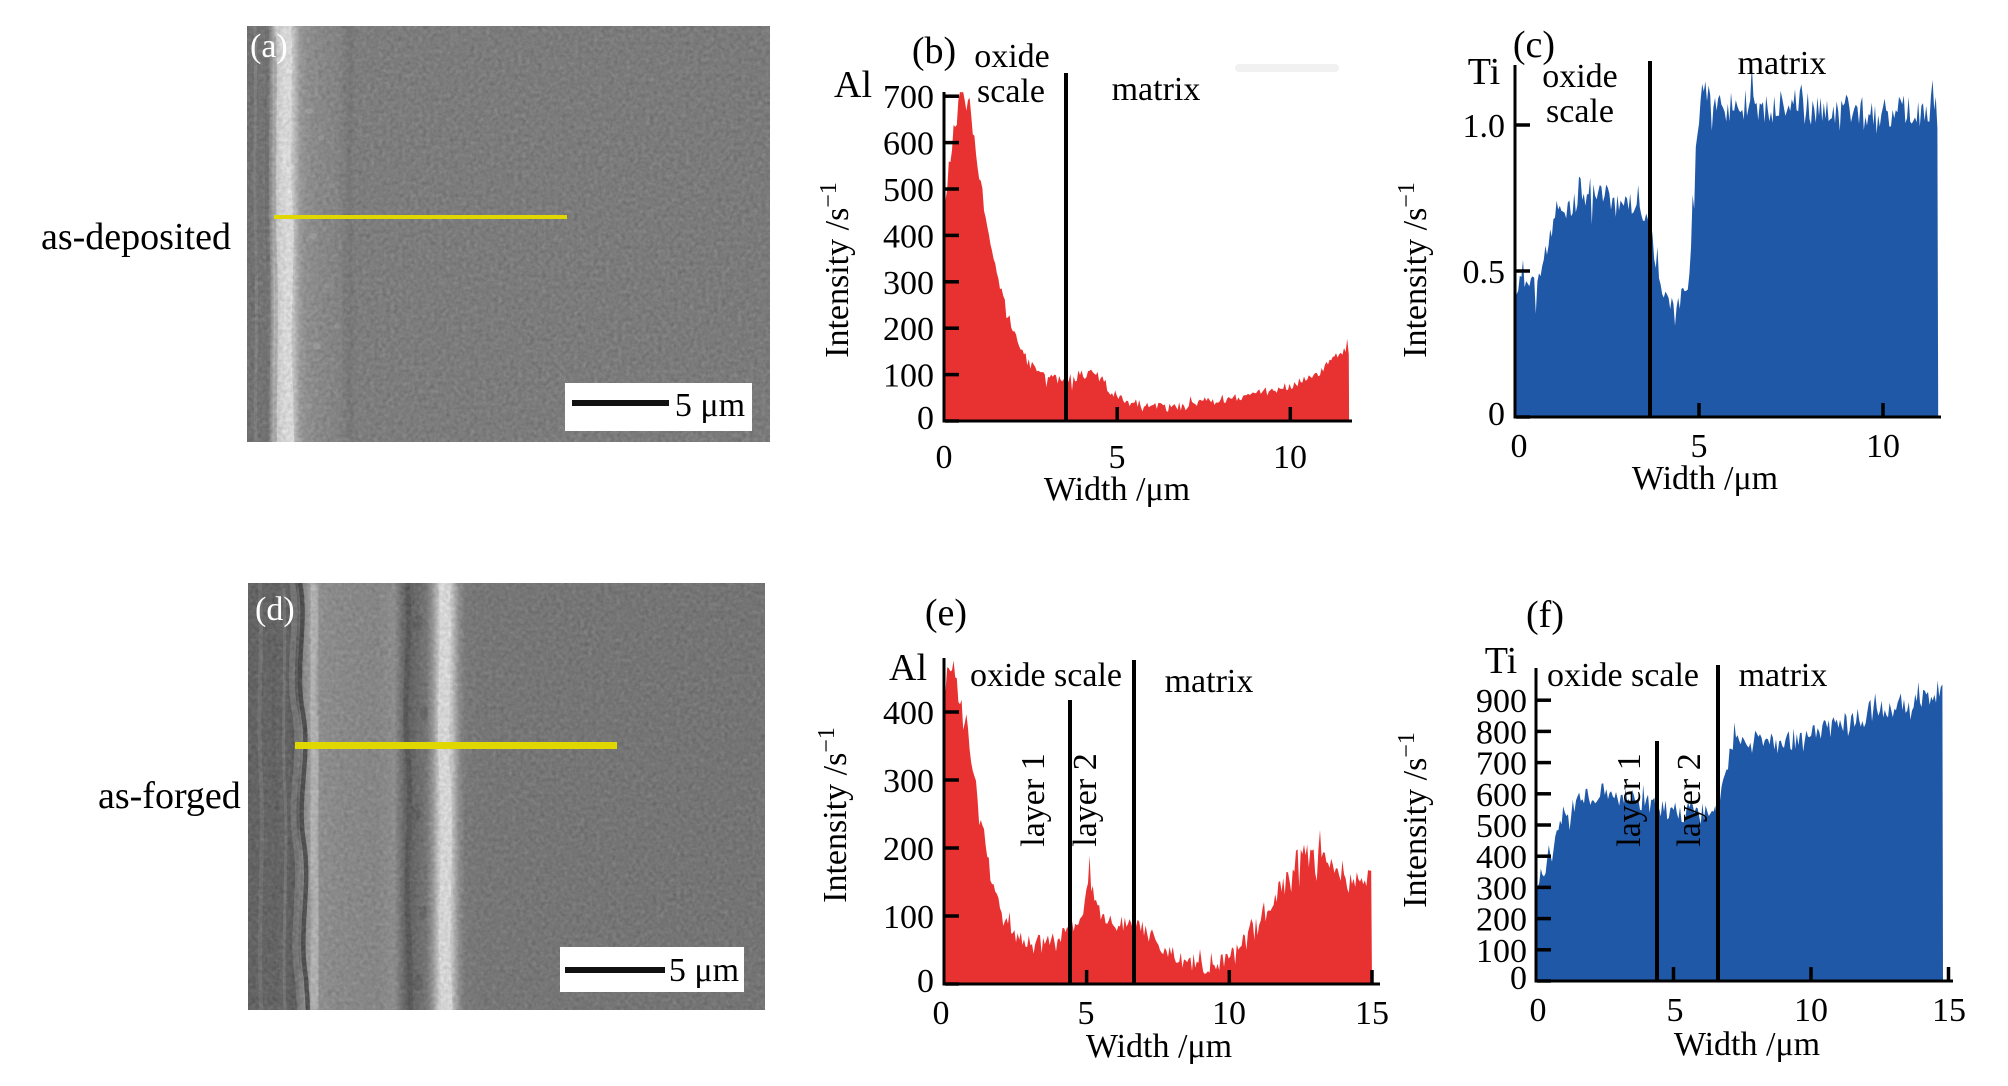 Image resolution: width=2008 pixels, height=1086 pixels. What do you see at coordinates (1501, 701) in the screenshot?
I see `svg-text: 900` at bounding box center [1501, 701].